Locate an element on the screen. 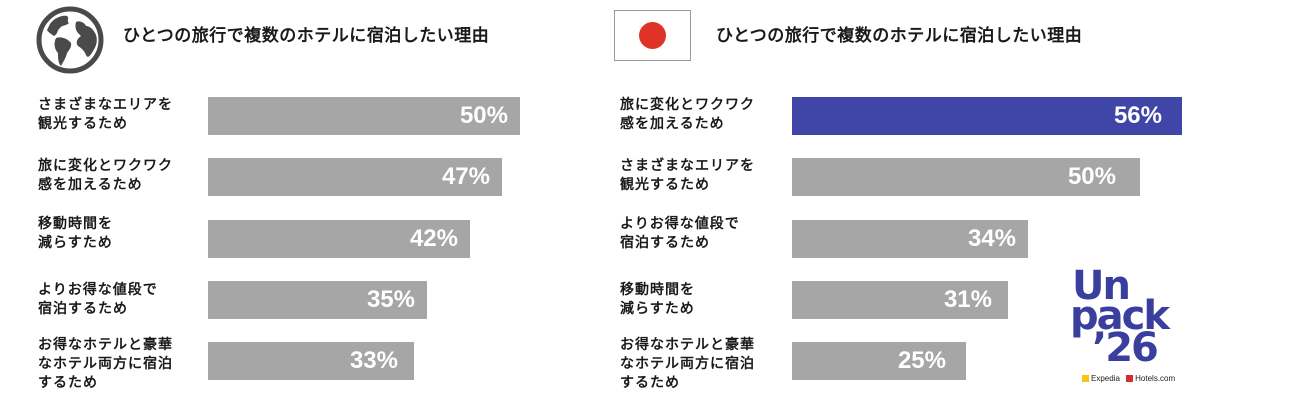 The width and height of the screenshot is (1290, 420). bar-value: 33% is located at coordinates (373, 360).